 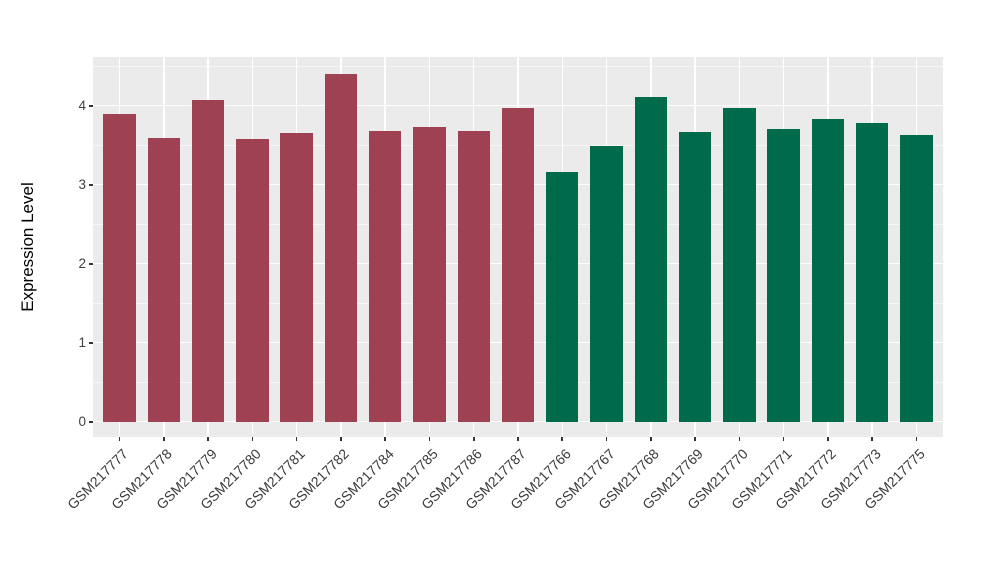 What do you see at coordinates (385, 276) in the screenshot?
I see `bar-GSM217784` at bounding box center [385, 276].